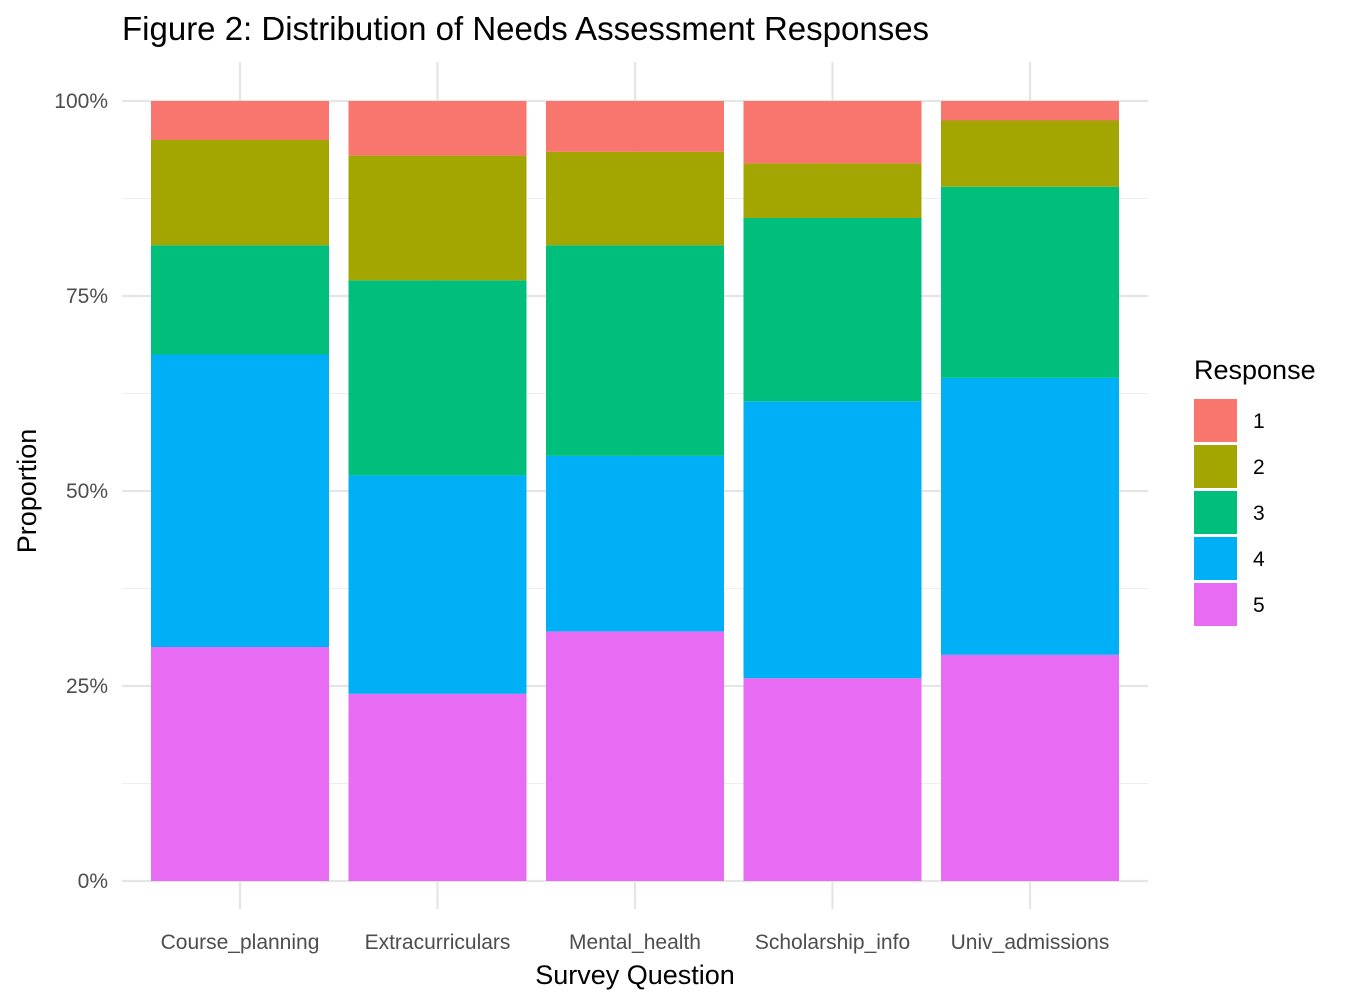 The image size is (1354, 1004). Describe the element at coordinates (27, 491) in the screenshot. I see `y-axis-title: Proportion` at that location.